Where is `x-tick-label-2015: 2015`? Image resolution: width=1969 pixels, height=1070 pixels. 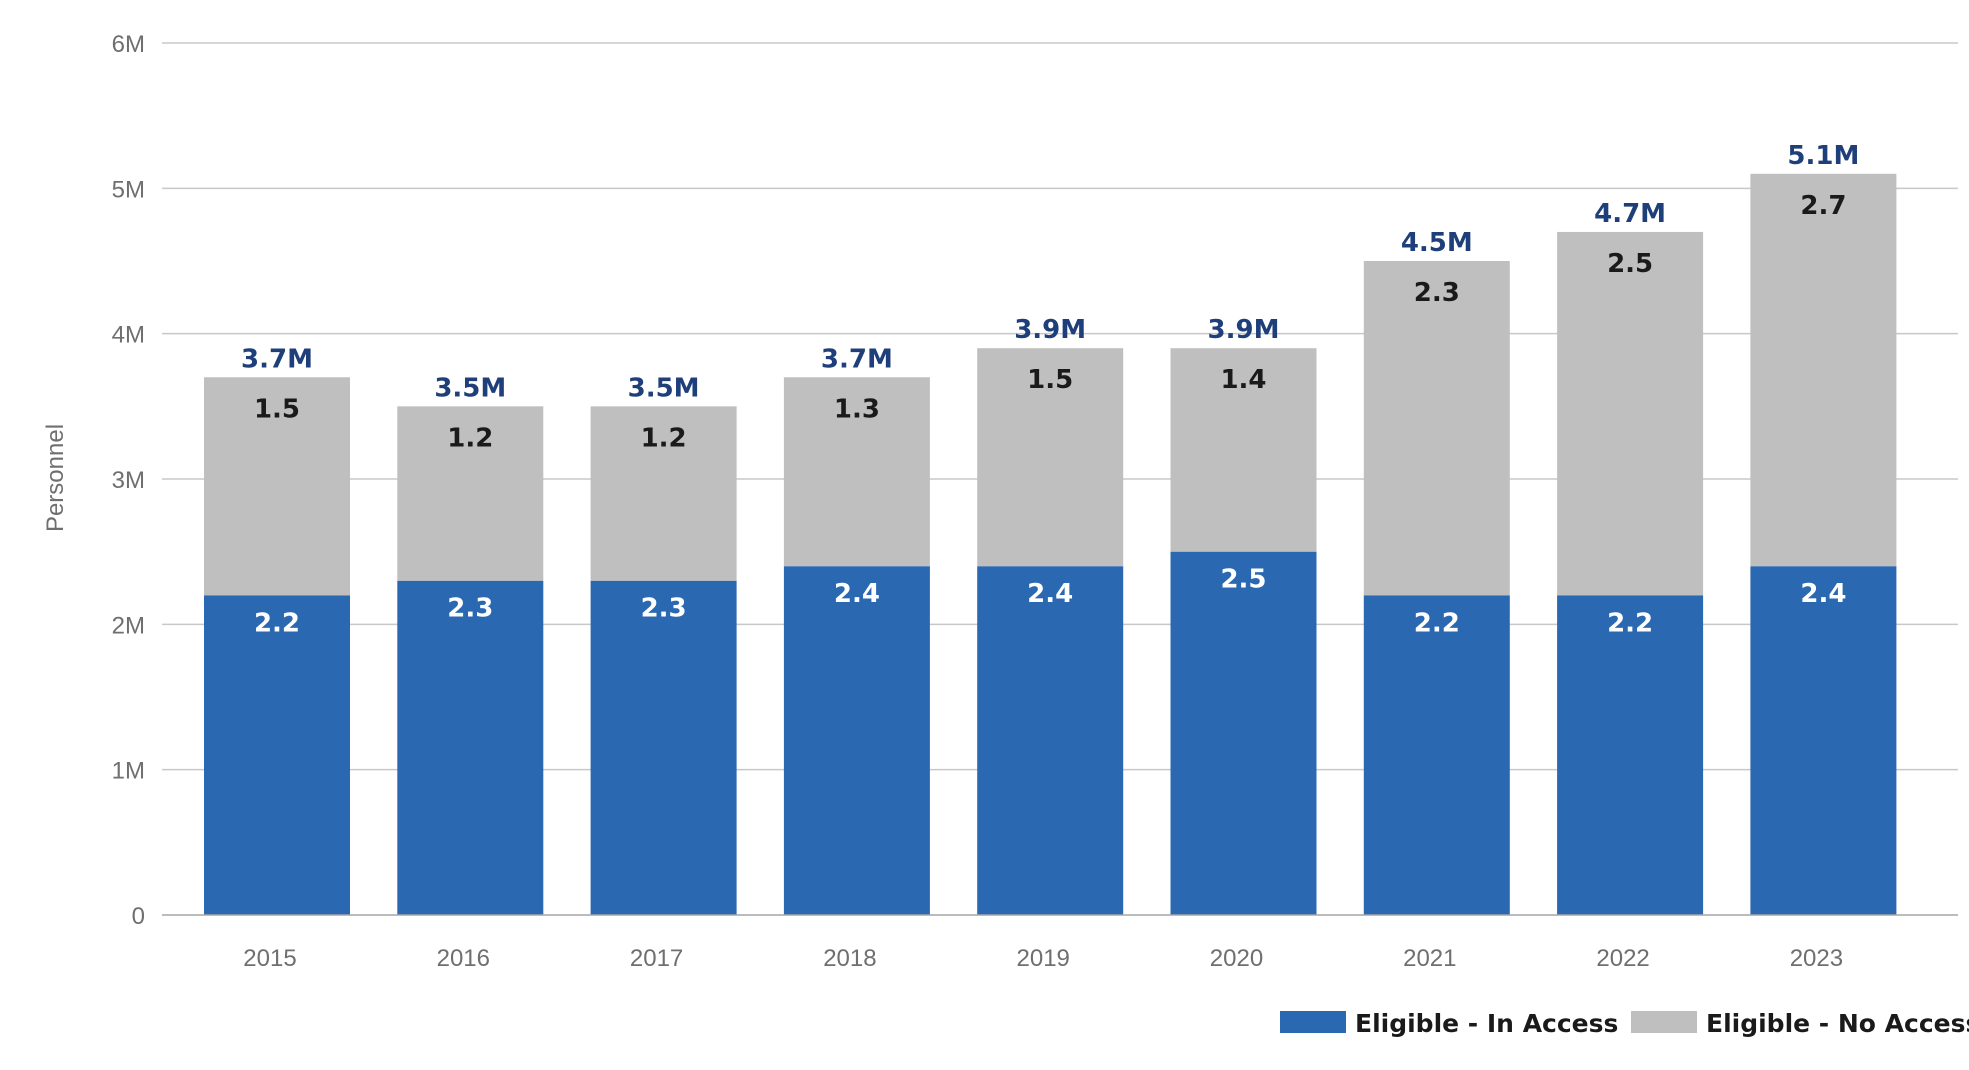
x-tick-label-2015: 2015 is located at coordinates (269, 958).